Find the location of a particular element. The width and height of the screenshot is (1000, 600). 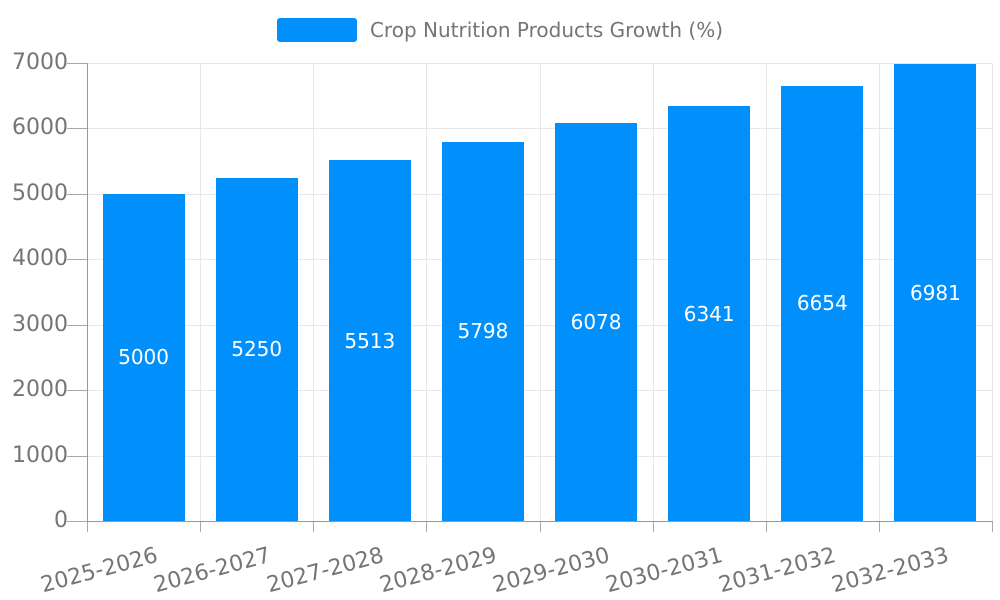

legend-item: Crop Nutrition Products Growth (%) is located at coordinates (500, 30).